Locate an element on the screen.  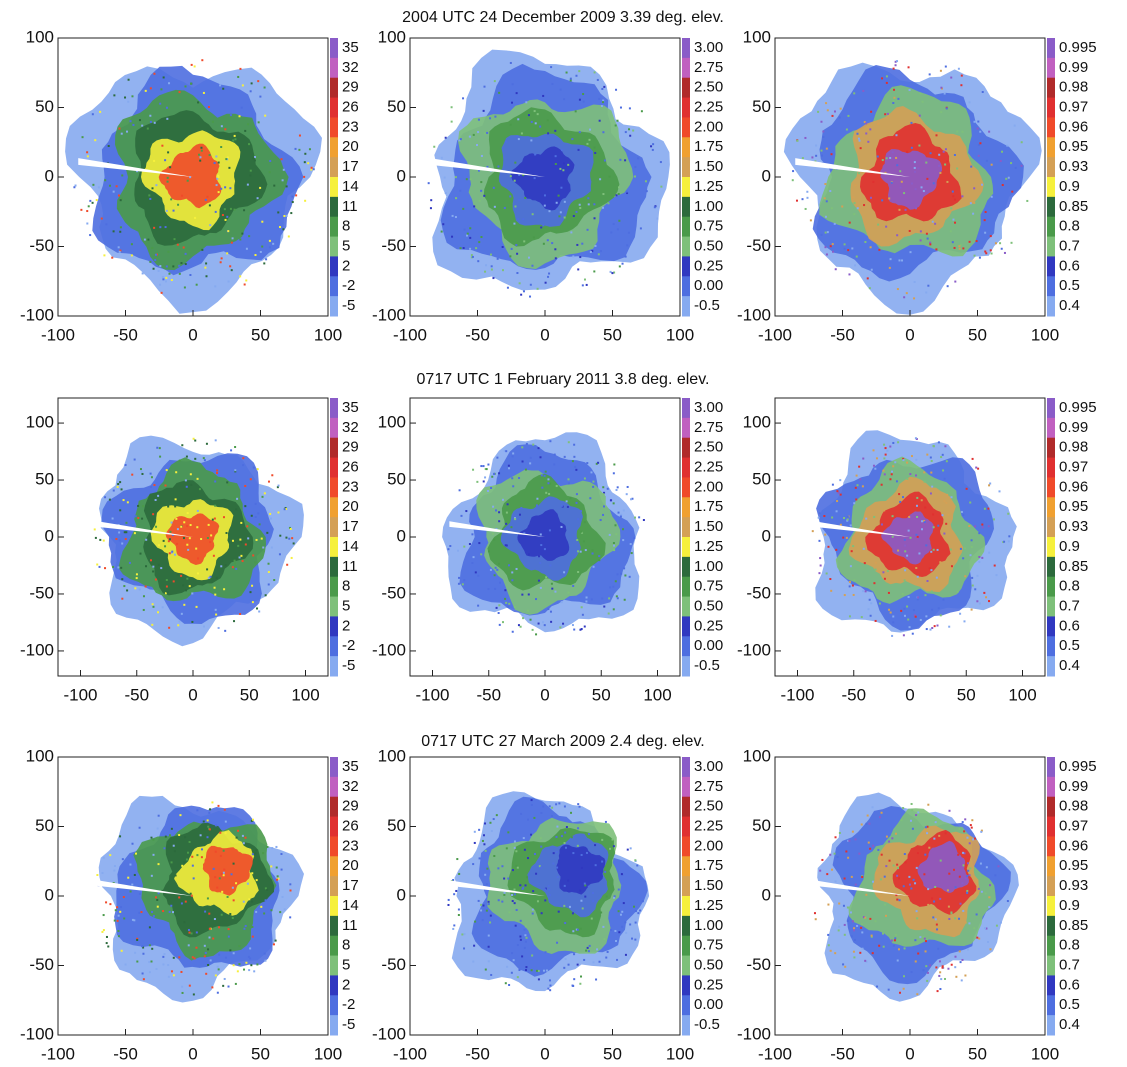
colorbar-label: 32 is located at coordinates (350, 67).